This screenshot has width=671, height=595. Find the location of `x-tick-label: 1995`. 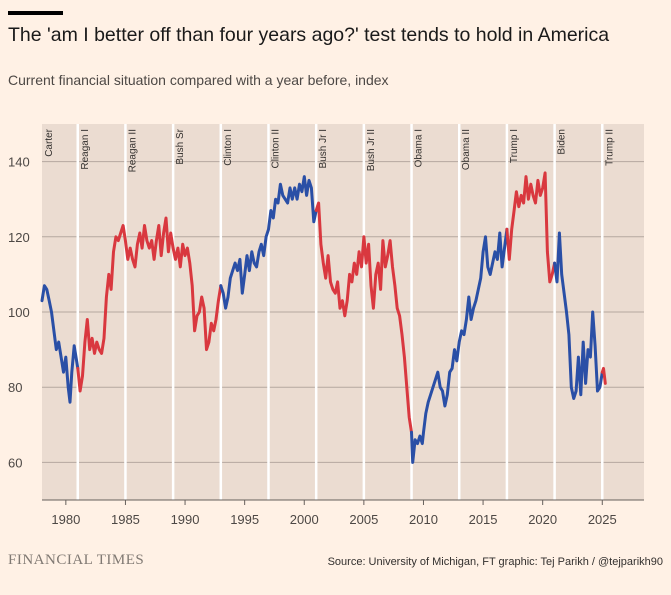

x-tick-label: 1995 is located at coordinates (244, 519).